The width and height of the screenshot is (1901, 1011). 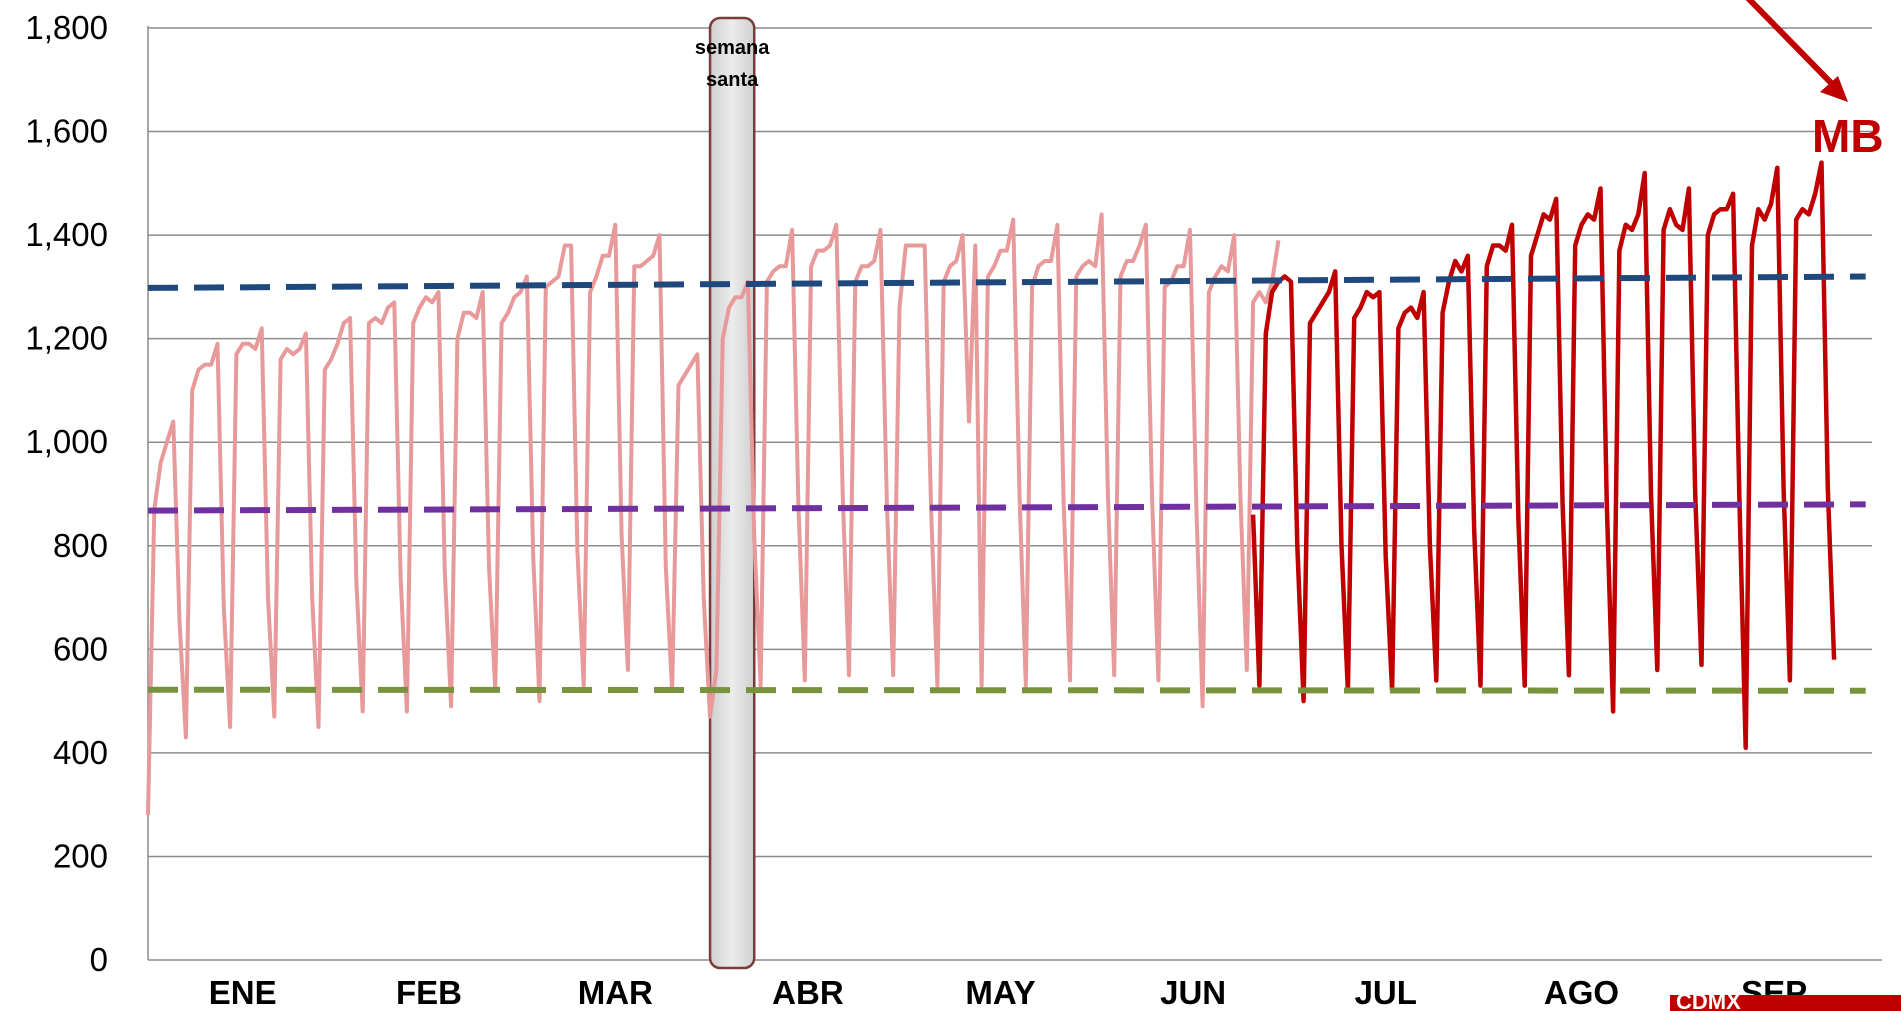 What do you see at coordinates (66, 441) in the screenshot?
I see `y-tick-label: 1,000` at bounding box center [66, 441].